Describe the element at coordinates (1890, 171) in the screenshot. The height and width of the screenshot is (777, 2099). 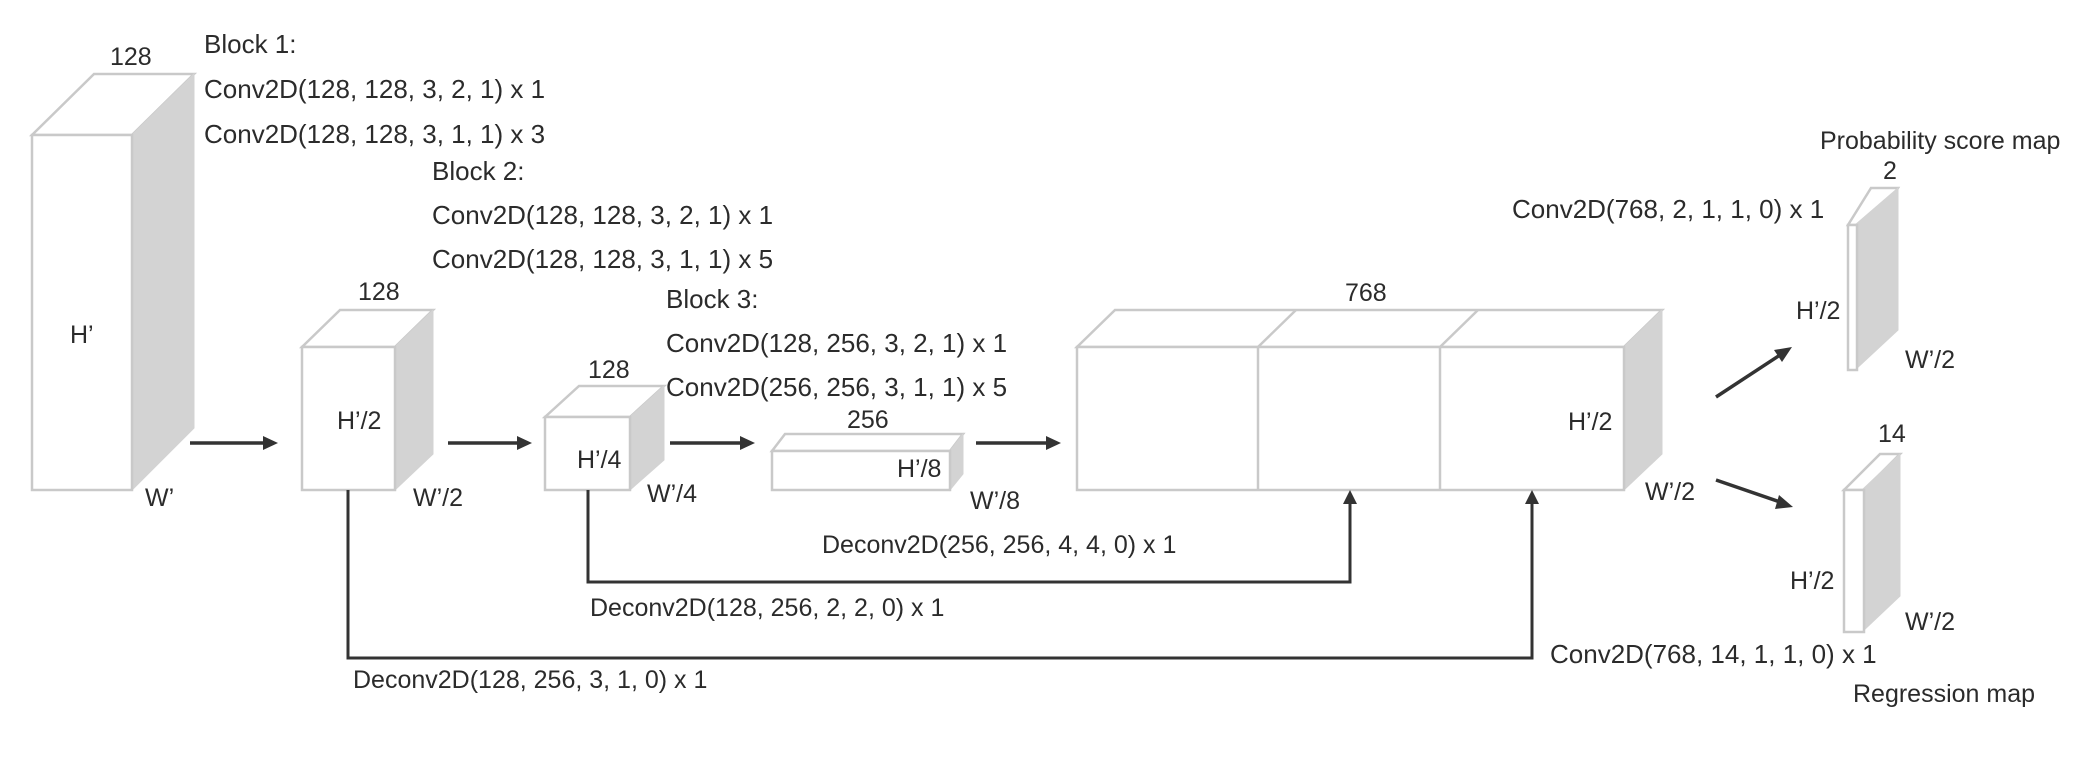
I see `probability-depth-label: 2` at that location.